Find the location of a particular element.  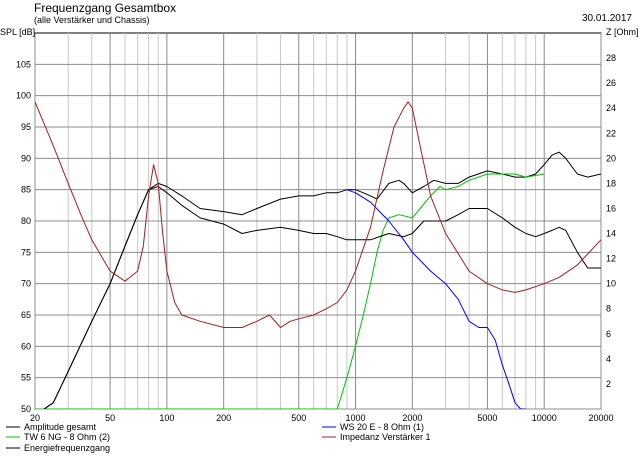

x-tick-label: 100 is located at coordinates (166, 418).